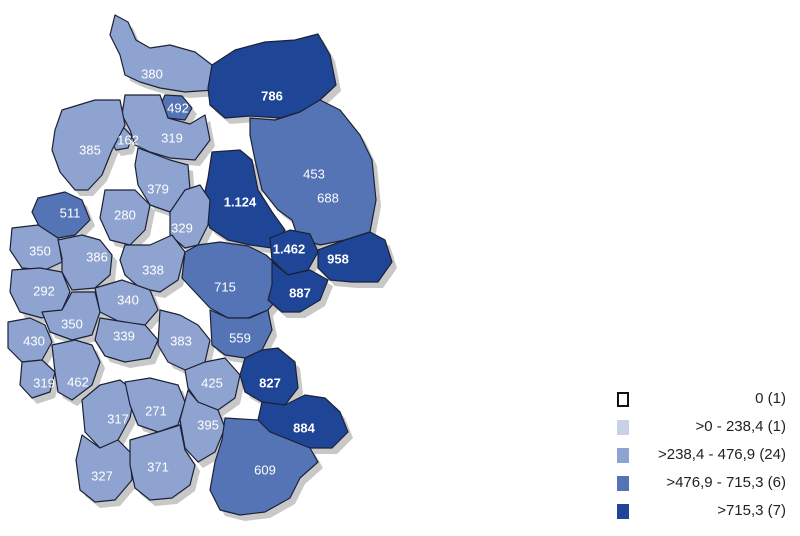 The width and height of the screenshot is (800, 536). Describe the element at coordinates (178, 107) in the screenshot. I see `region-value-label: 492` at that location.